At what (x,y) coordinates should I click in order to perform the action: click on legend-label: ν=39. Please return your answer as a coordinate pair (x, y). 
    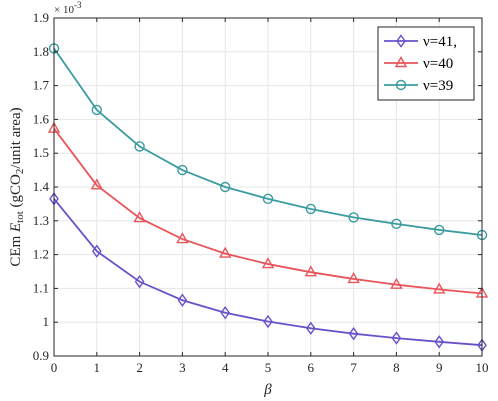
    Looking at the image, I should click on (438, 86).